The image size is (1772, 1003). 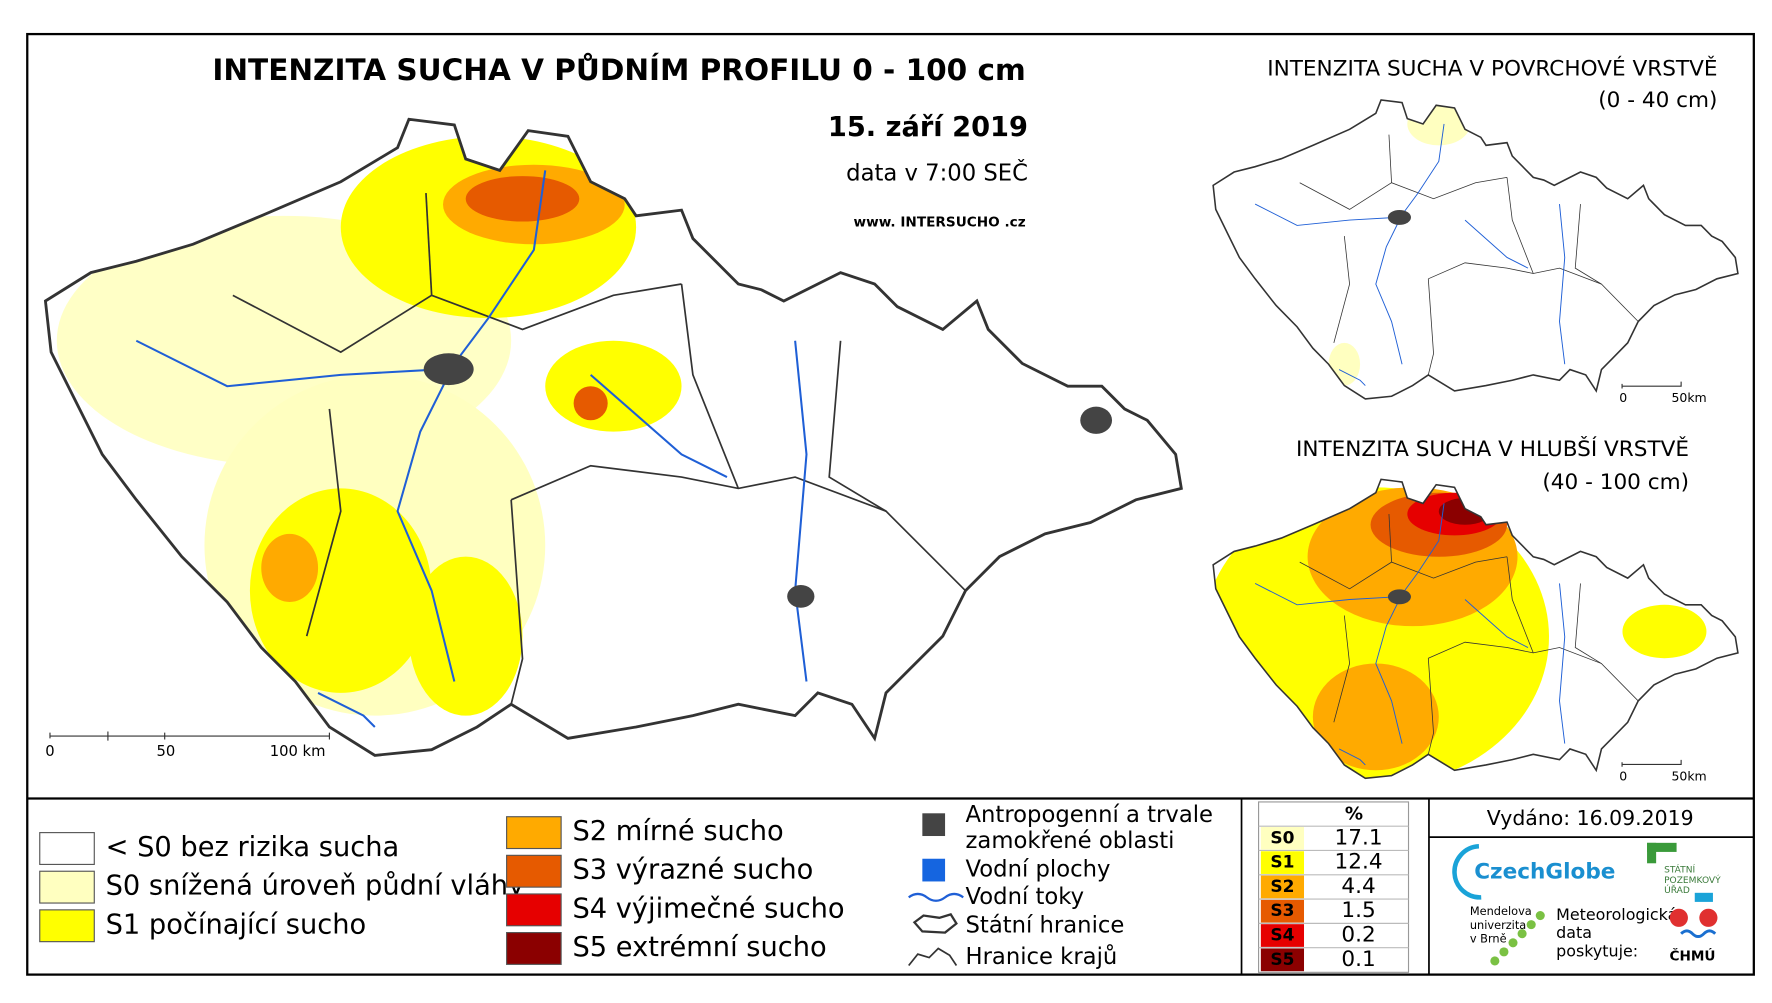 I want to click on logo-text: ČHMÚ, so click(x=1692, y=955).